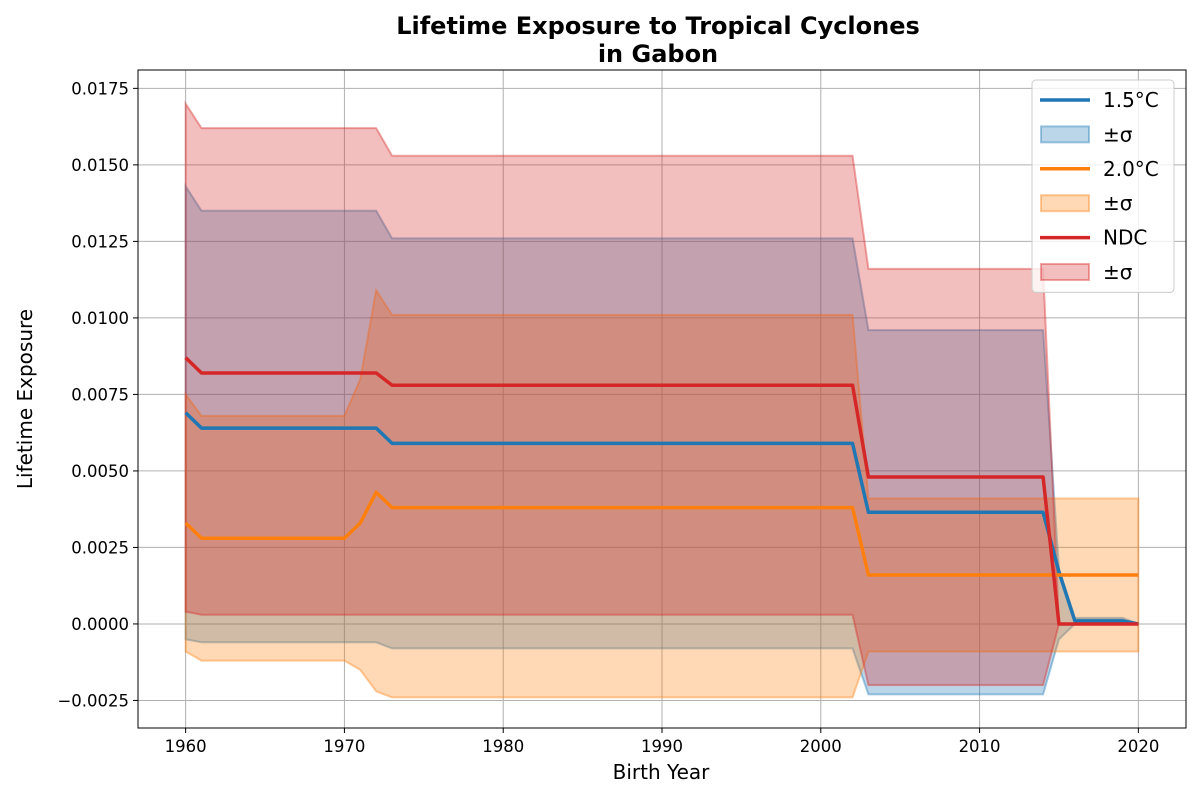  Describe the element at coordinates (821, 746) in the screenshot. I see `x-tick-label: 2000` at that location.